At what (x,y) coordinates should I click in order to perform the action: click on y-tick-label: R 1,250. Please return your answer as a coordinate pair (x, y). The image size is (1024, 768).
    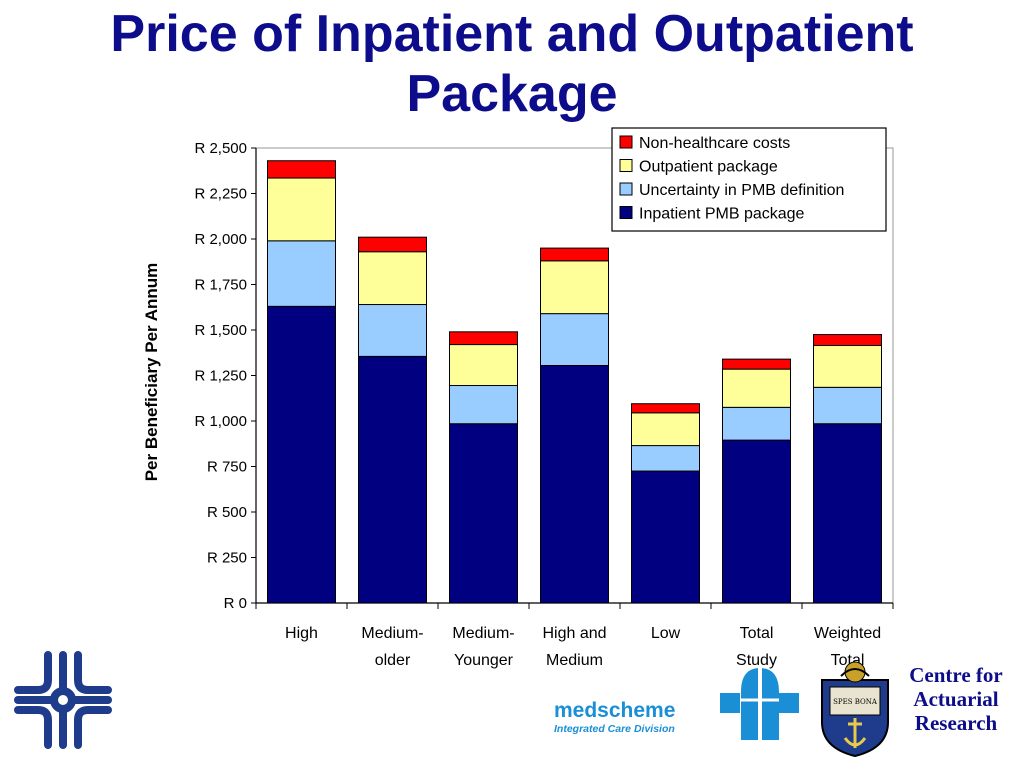
    Looking at the image, I should click on (220, 376).